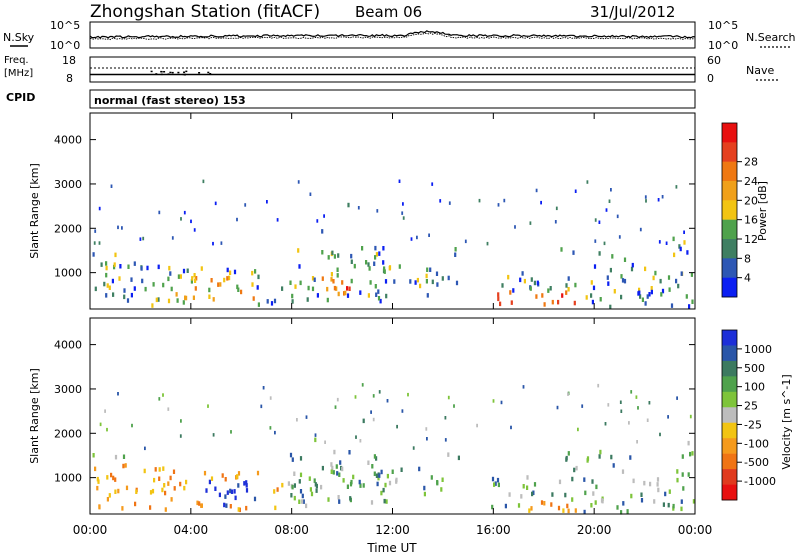 This screenshot has height=554, width=800. What do you see at coordinates (392, 36) in the screenshot?
I see `nsearch-line` at bounding box center [392, 36].